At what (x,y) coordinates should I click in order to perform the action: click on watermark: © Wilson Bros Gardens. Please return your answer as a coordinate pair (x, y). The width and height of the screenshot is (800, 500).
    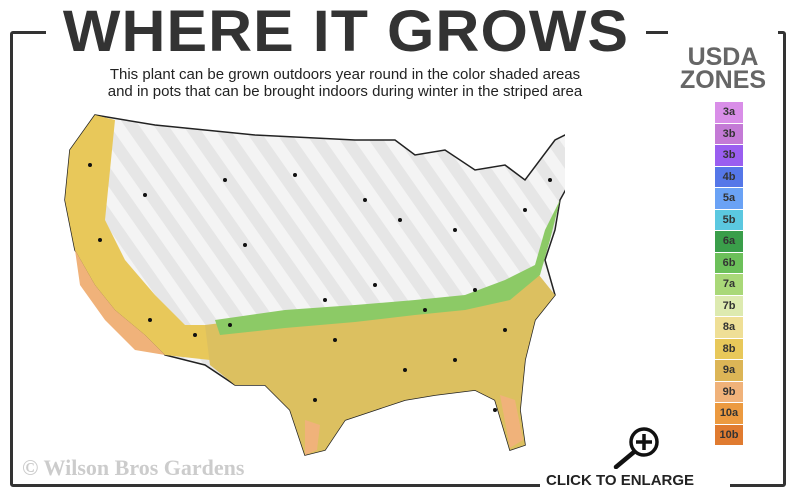
    Looking at the image, I should click on (133, 467).